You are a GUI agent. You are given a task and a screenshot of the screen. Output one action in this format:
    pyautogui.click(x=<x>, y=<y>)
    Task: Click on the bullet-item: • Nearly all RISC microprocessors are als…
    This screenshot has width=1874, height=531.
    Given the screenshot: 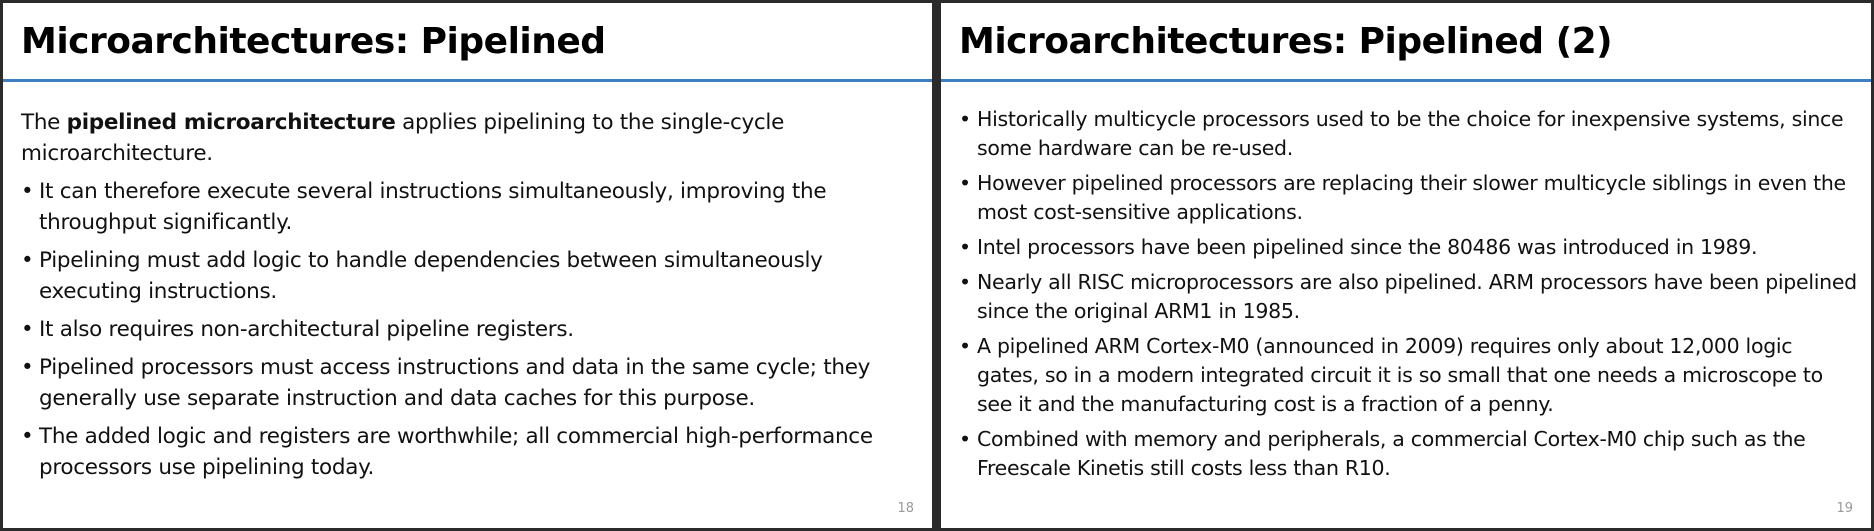 What is the action you would take?
    pyautogui.click(x=1408, y=297)
    